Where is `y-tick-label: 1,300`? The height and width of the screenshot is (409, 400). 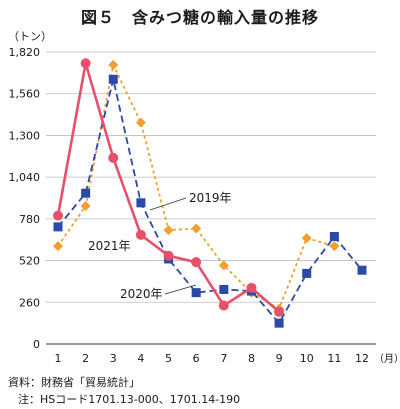
y-tick-label: 1,300 is located at coordinates (25, 135).